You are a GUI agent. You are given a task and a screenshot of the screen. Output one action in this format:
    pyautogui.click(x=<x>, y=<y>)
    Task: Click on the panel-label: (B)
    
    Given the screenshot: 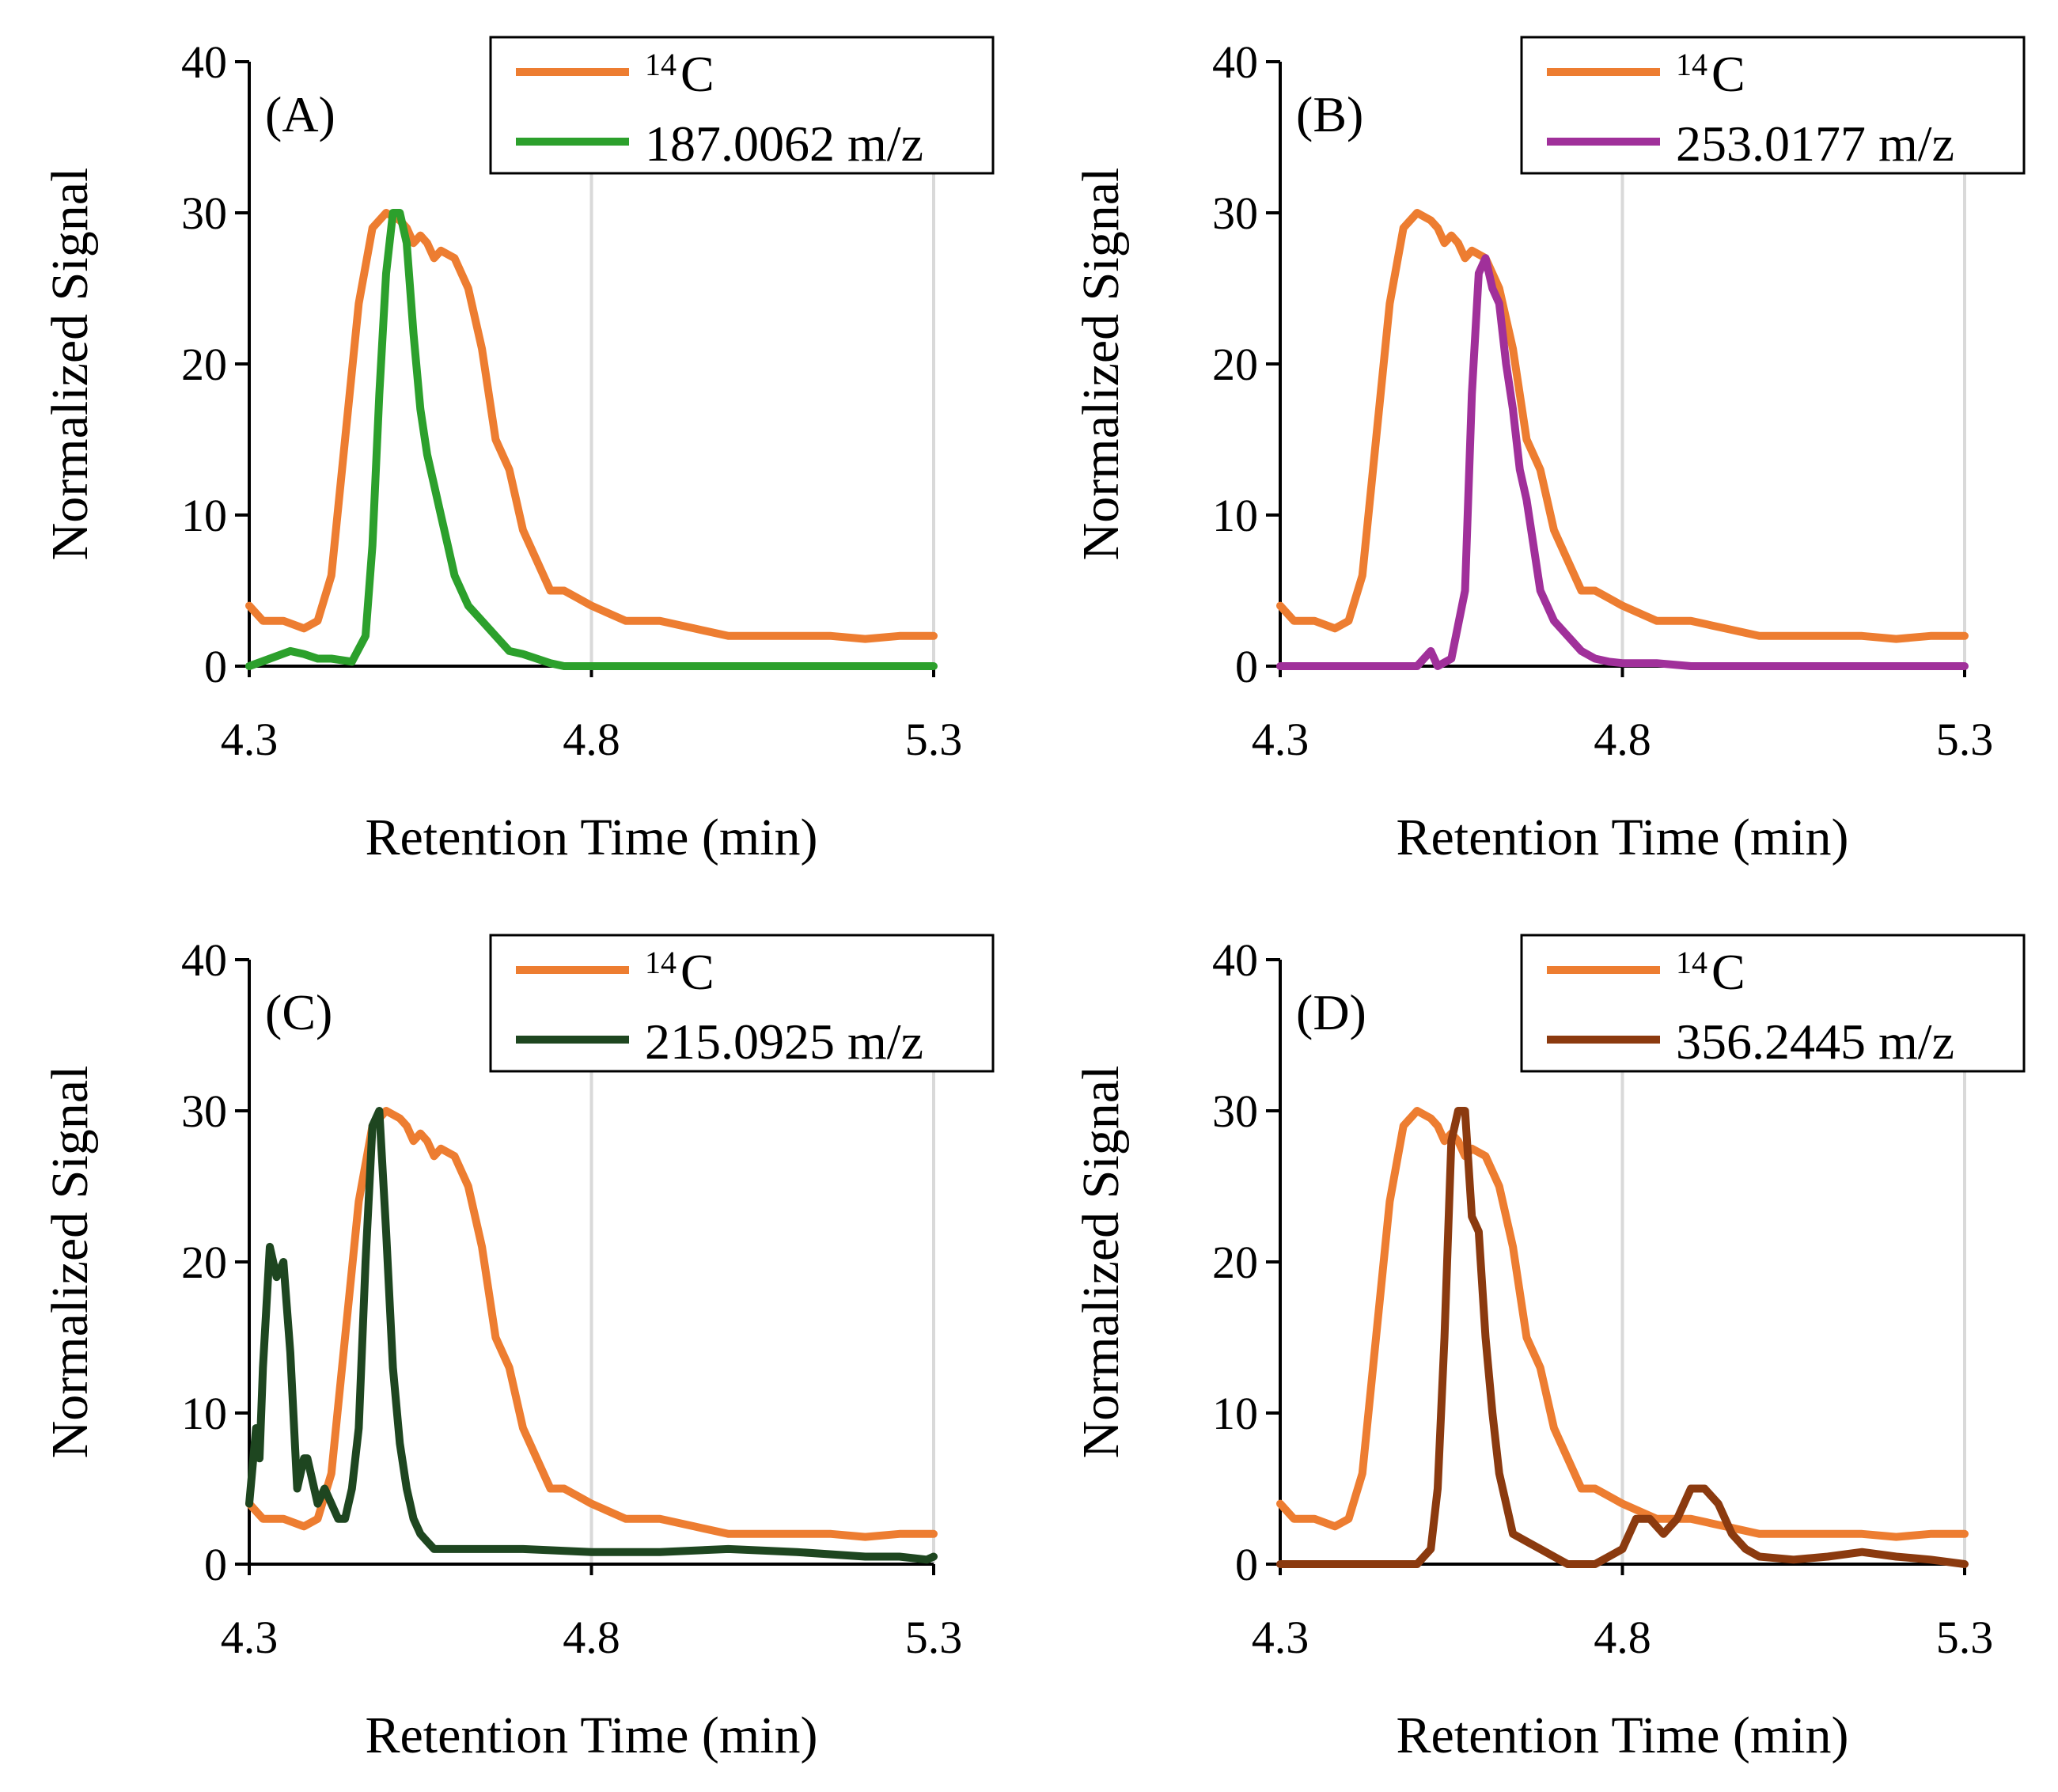 What is the action you would take?
    pyautogui.click(x=1329, y=114)
    